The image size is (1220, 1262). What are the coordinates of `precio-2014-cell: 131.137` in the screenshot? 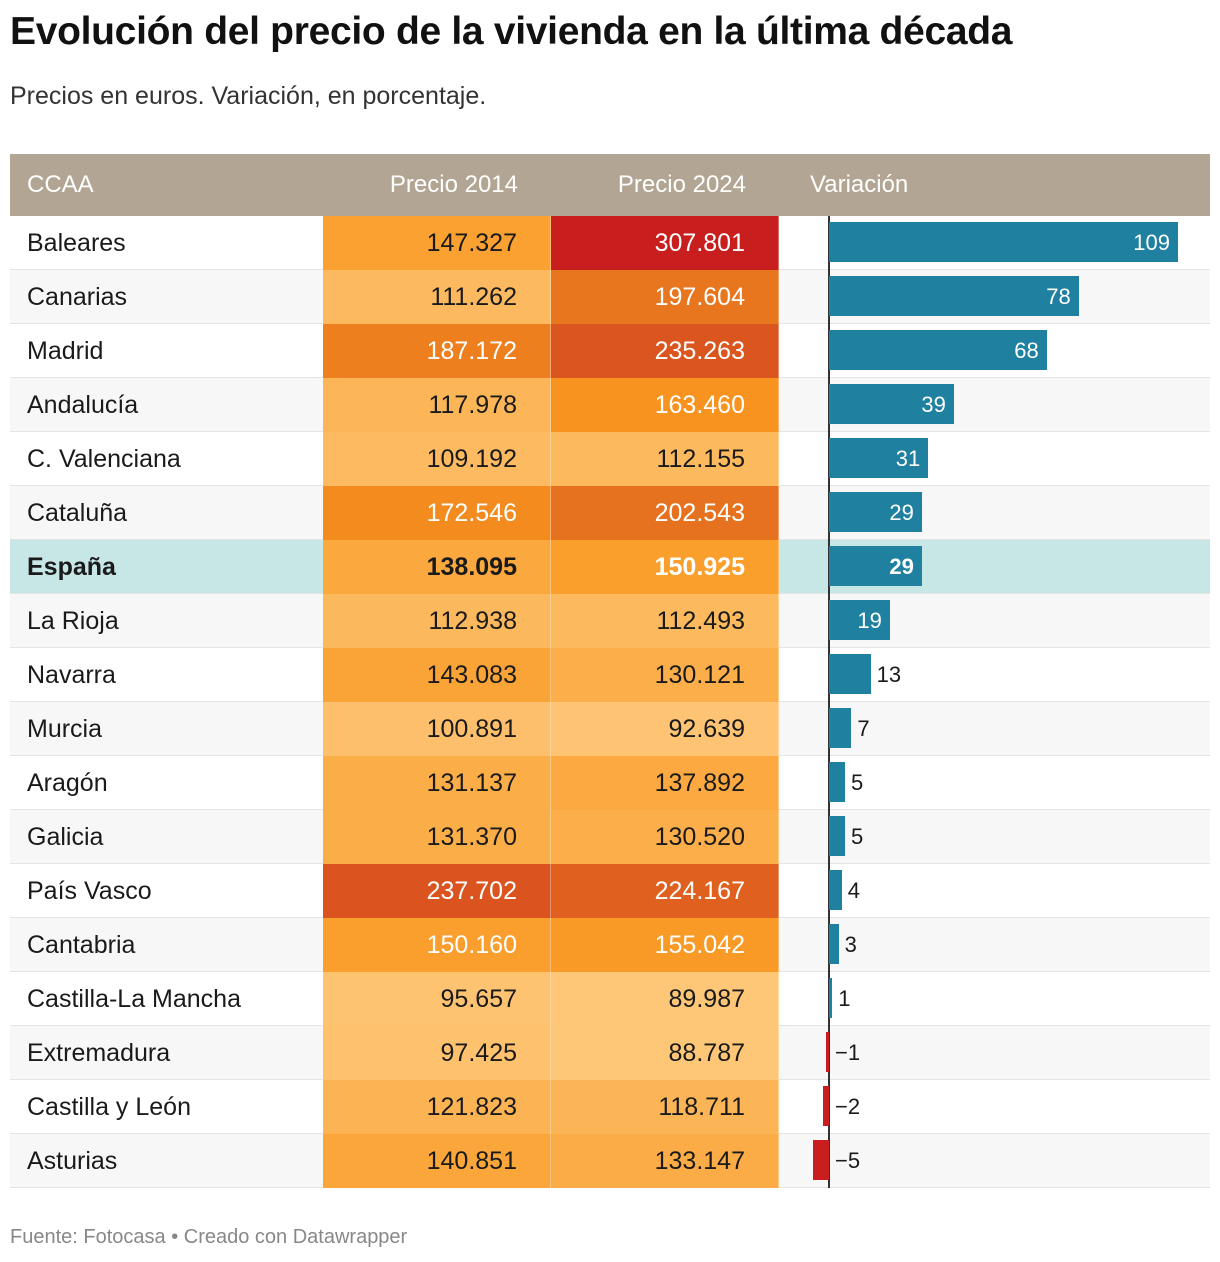 It's located at (437, 783).